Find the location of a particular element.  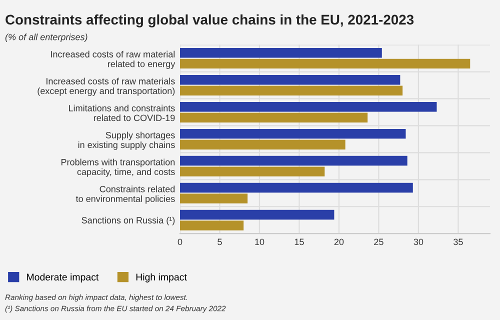

y-tick-label: Limitations and constraints related to COVID-19 is located at coordinates (122, 113).